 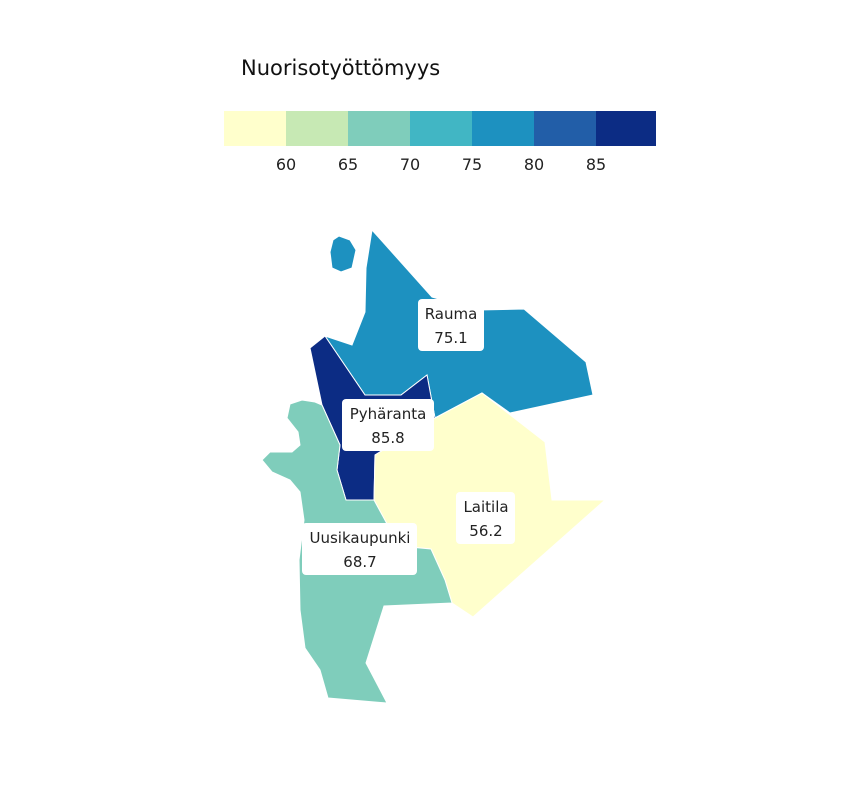 I want to click on label-pyharanta-value: 85.8, so click(x=387, y=438).